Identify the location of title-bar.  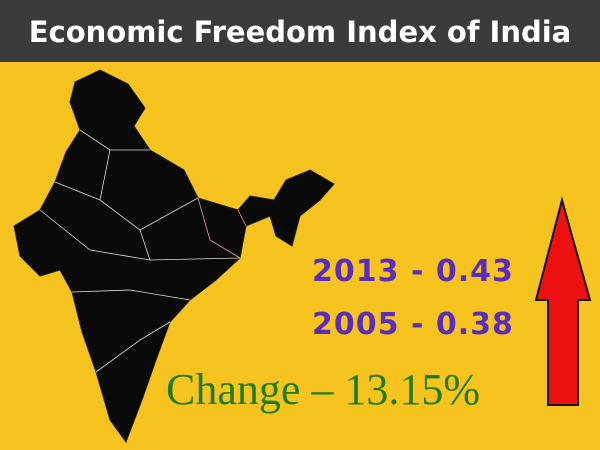
(300, 31).